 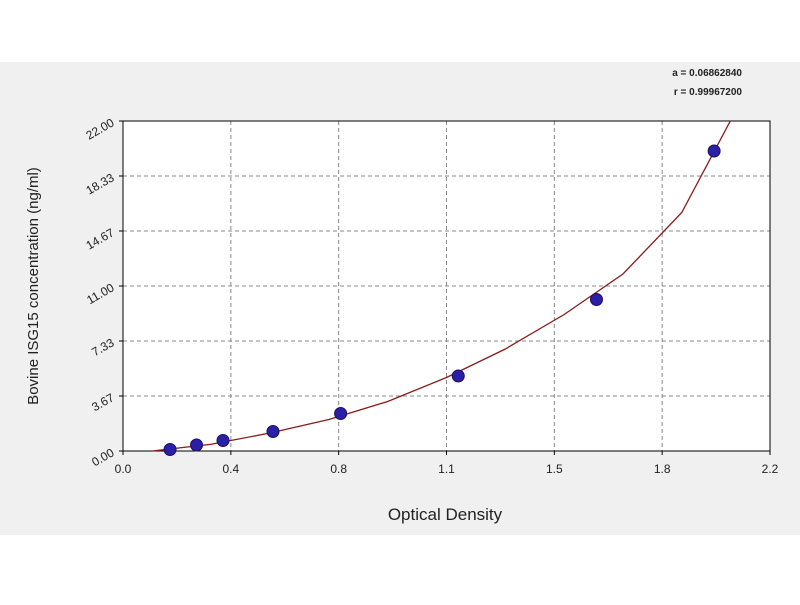 What do you see at coordinates (770, 469) in the screenshot?
I see `x-tick-label: 2.2` at bounding box center [770, 469].